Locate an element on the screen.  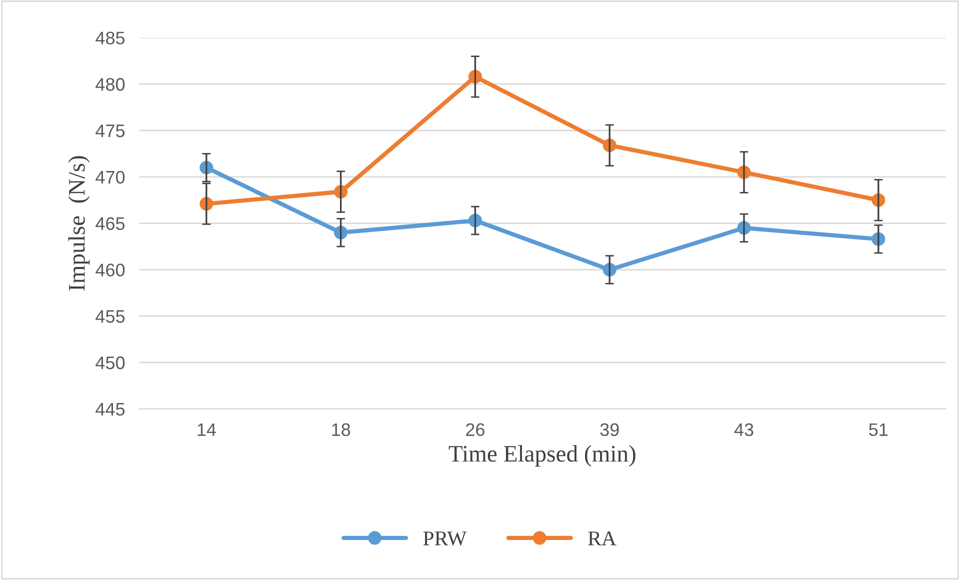
y-tick-label: 465 is located at coordinates (110, 223).